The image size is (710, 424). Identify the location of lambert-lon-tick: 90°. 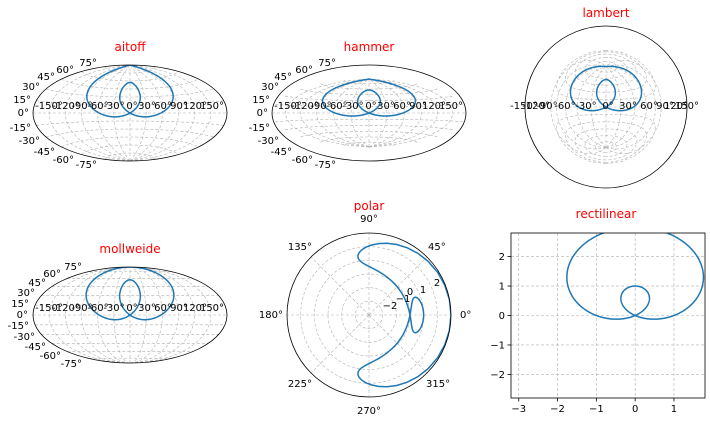
(665, 106).